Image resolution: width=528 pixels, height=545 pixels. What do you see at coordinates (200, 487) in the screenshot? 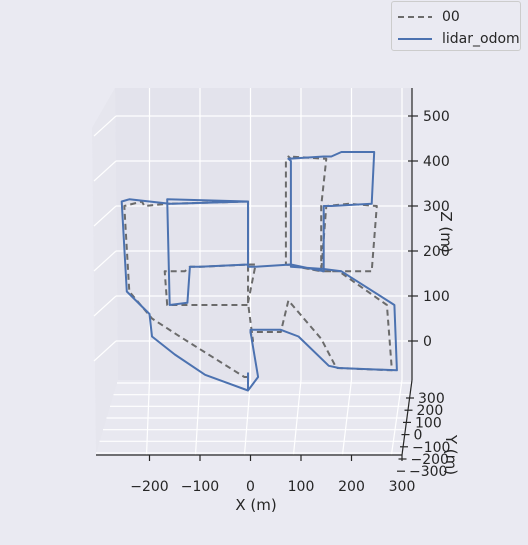
I see `x-tick-label: −100` at bounding box center [200, 487].